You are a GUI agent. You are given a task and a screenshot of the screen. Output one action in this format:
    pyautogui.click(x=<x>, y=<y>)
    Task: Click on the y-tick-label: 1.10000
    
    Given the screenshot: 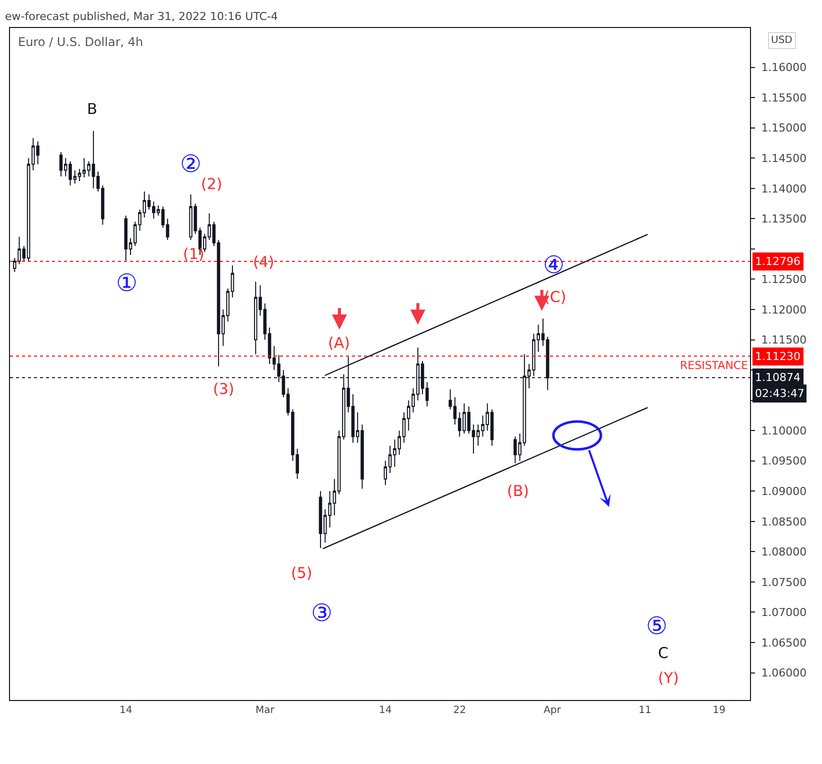 What is the action you would take?
    pyautogui.click(x=784, y=431)
    